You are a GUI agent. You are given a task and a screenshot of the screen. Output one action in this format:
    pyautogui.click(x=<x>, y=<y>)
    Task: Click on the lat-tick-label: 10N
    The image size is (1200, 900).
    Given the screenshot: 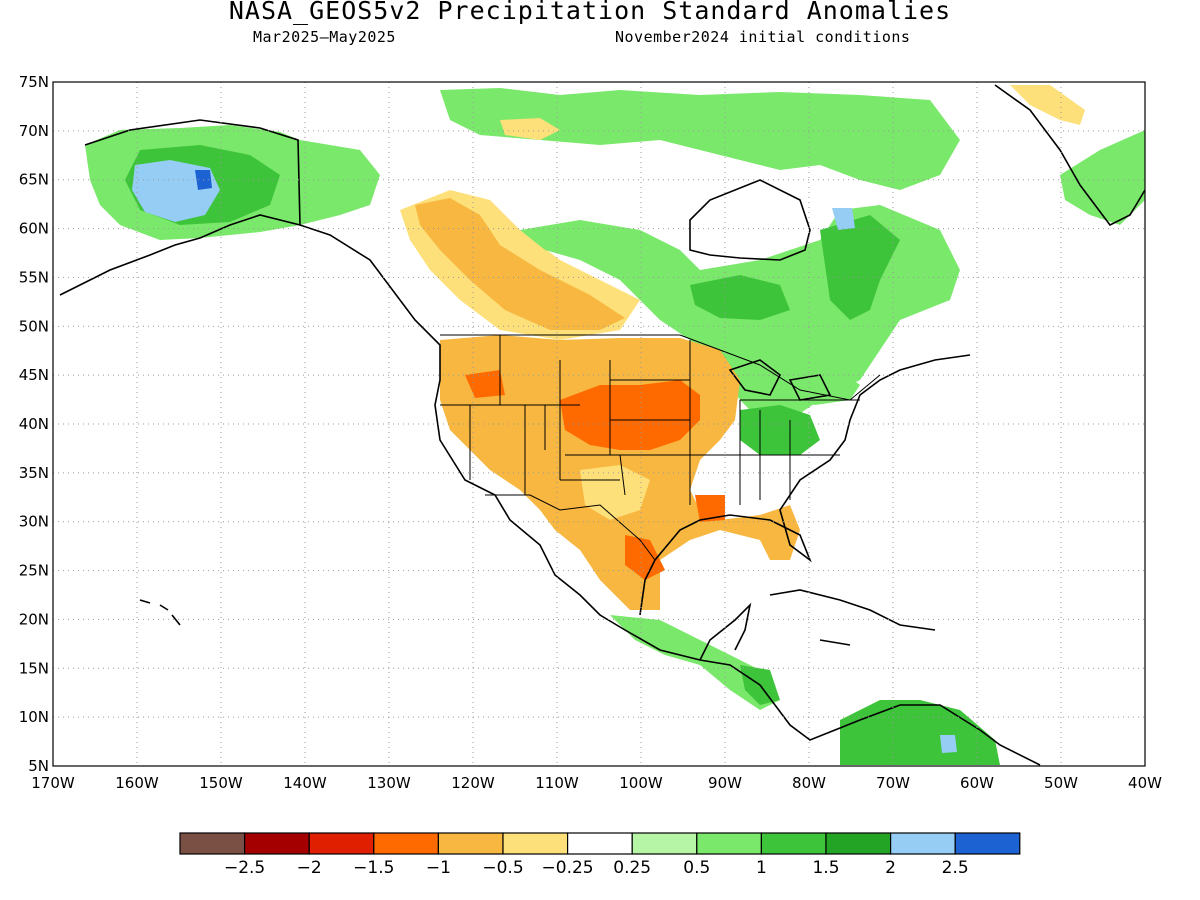 What is the action you would take?
    pyautogui.click(x=34, y=717)
    